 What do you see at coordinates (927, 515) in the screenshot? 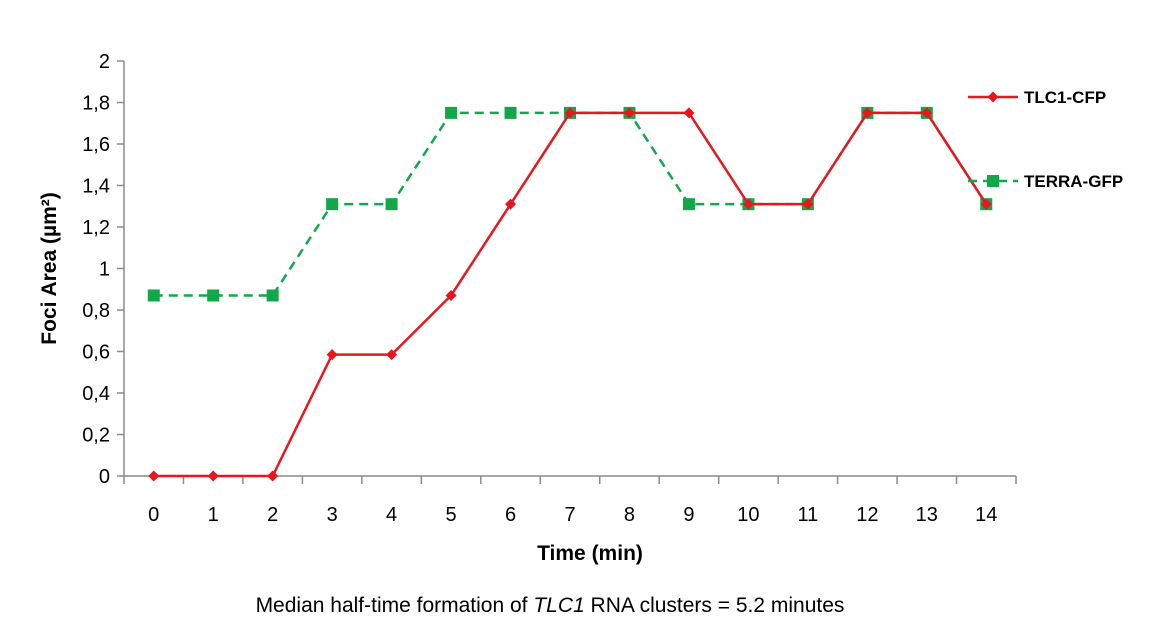
I see `x-tick-label: 13` at bounding box center [927, 515].